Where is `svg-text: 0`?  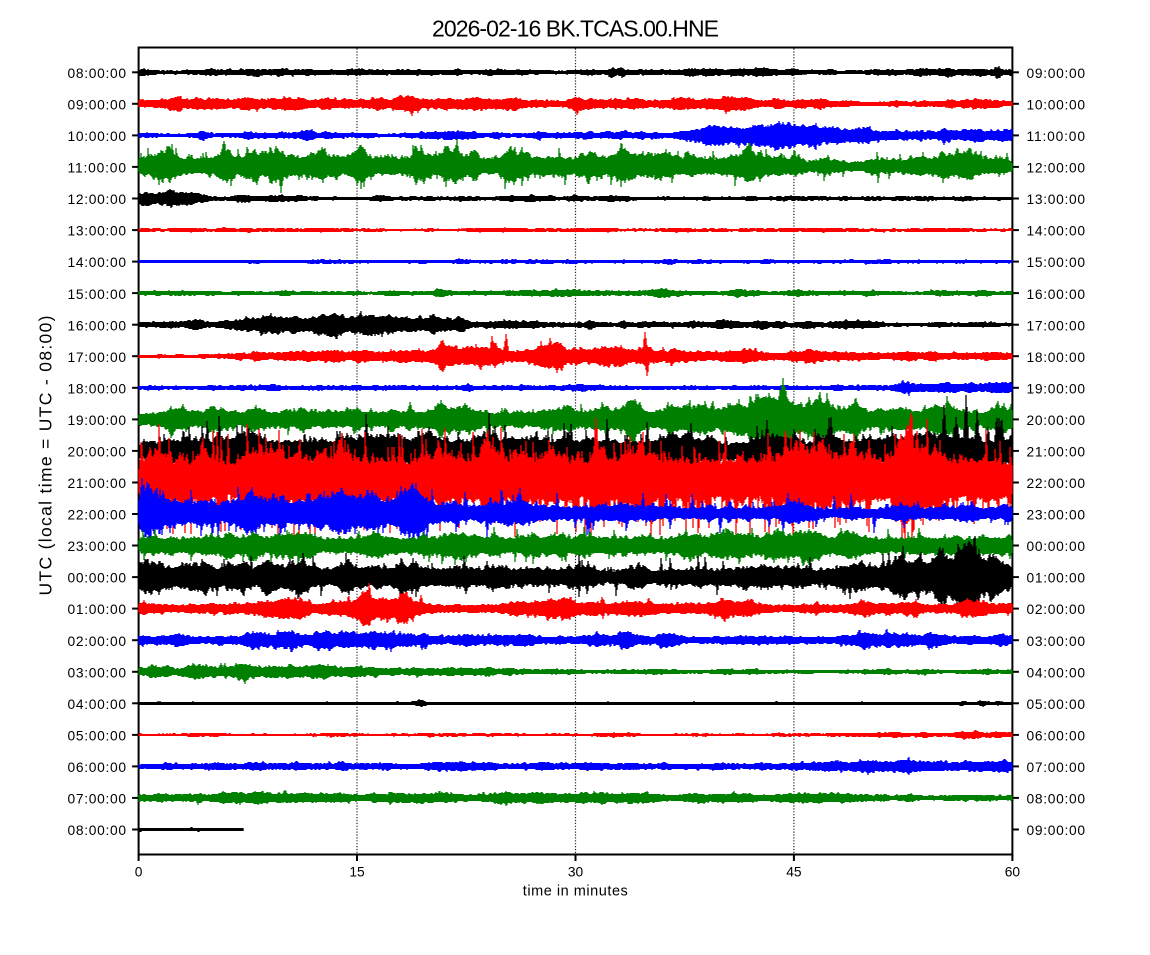 svg-text: 0 is located at coordinates (139, 872).